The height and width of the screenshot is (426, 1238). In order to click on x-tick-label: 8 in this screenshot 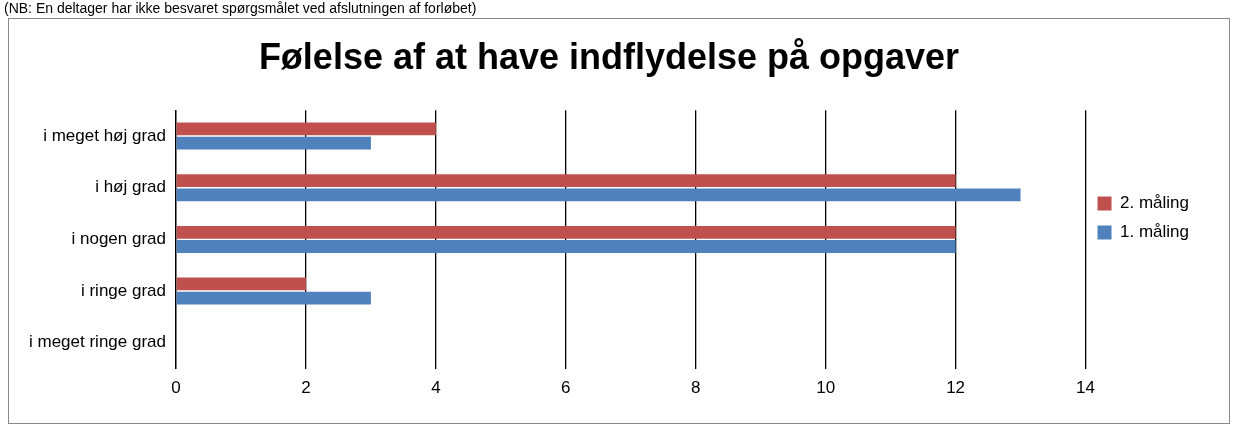, I will do `click(696, 388)`.